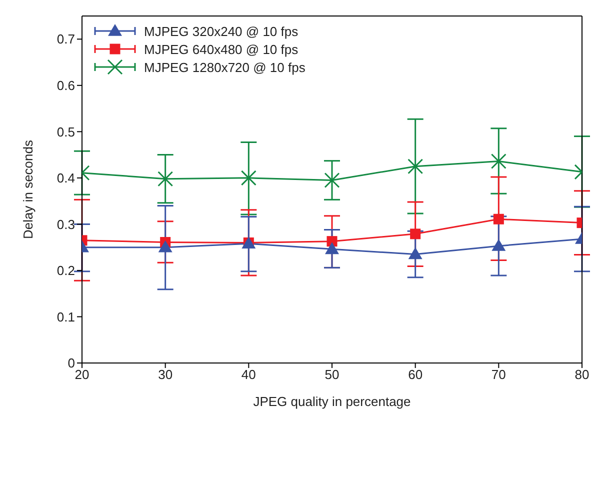 Image resolution: width=597 pixels, height=477 pixels. What do you see at coordinates (248, 374) in the screenshot?
I see `x-tick-label: 40` at bounding box center [248, 374].